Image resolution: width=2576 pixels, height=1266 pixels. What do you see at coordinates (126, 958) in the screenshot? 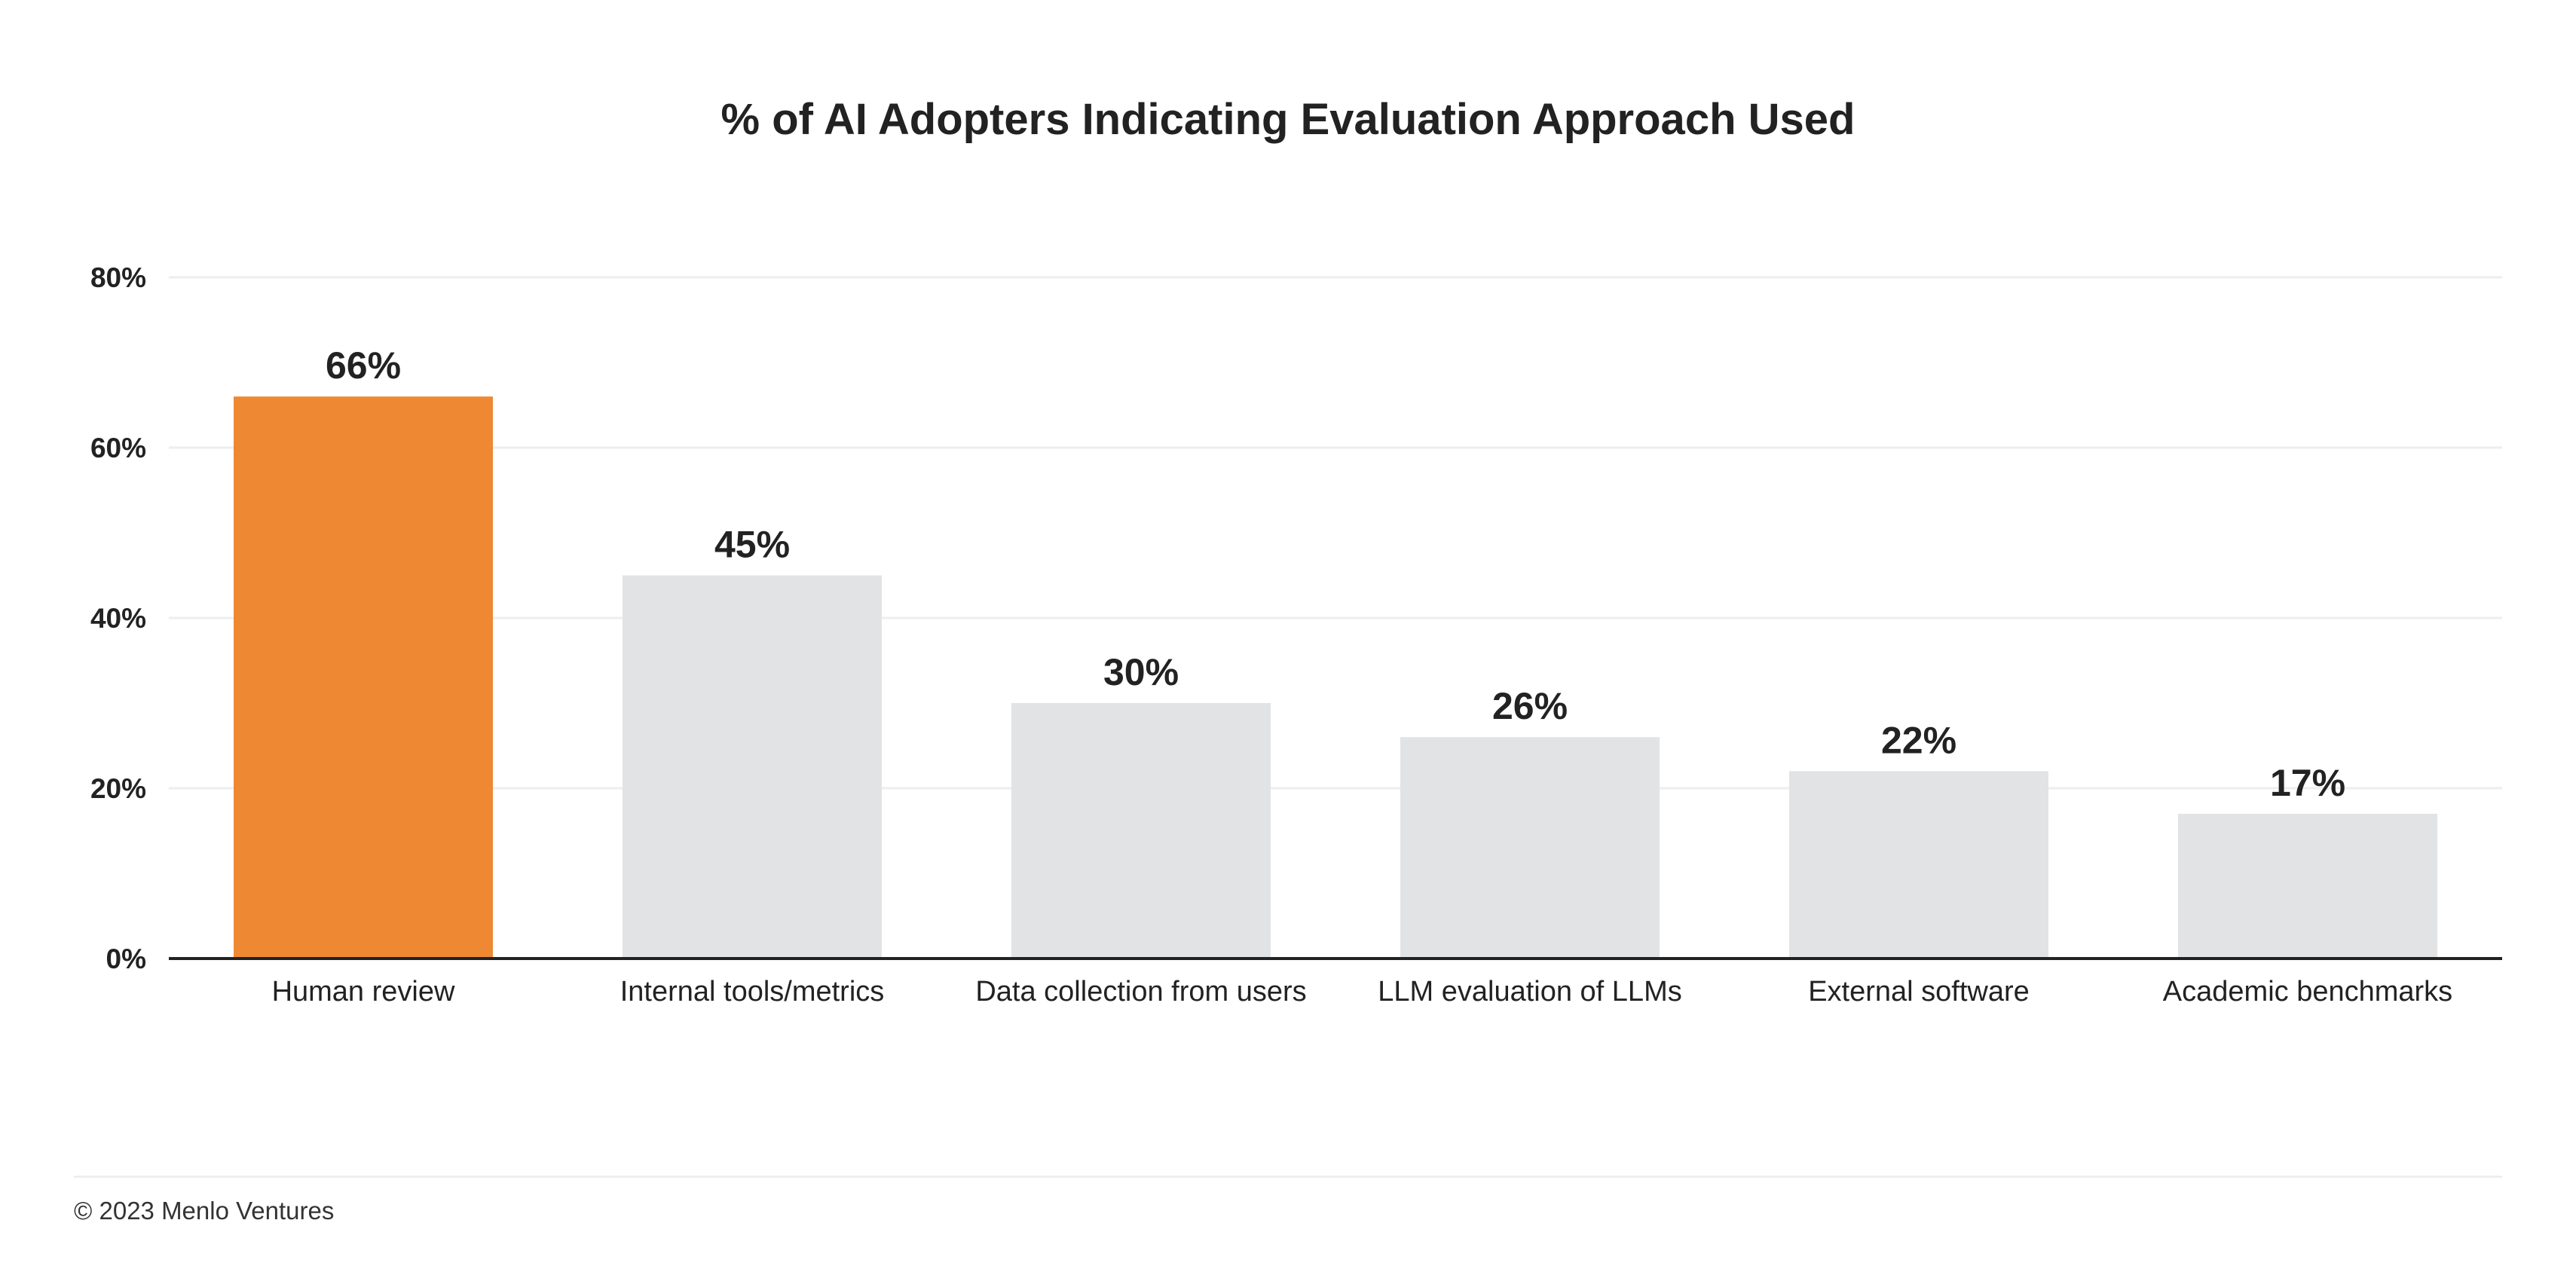
I see `y-tick-label: 0%` at bounding box center [126, 958].